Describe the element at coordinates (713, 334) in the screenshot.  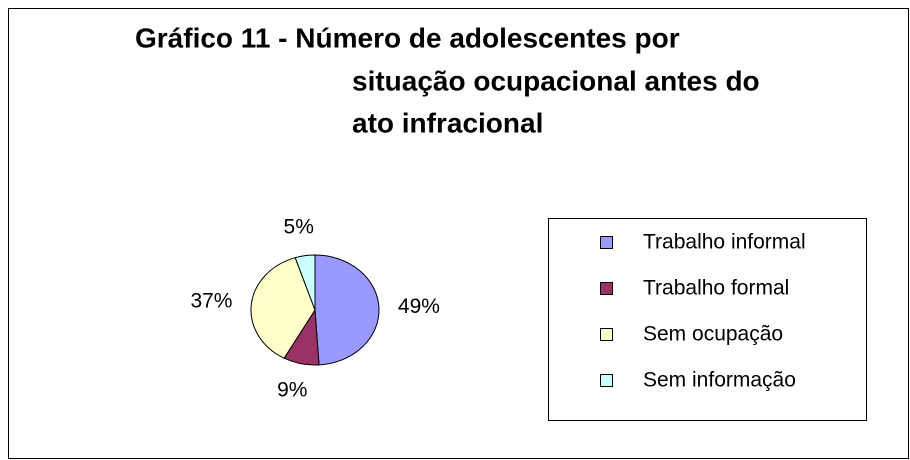
I see `legend-label: Sem ocupação` at that location.